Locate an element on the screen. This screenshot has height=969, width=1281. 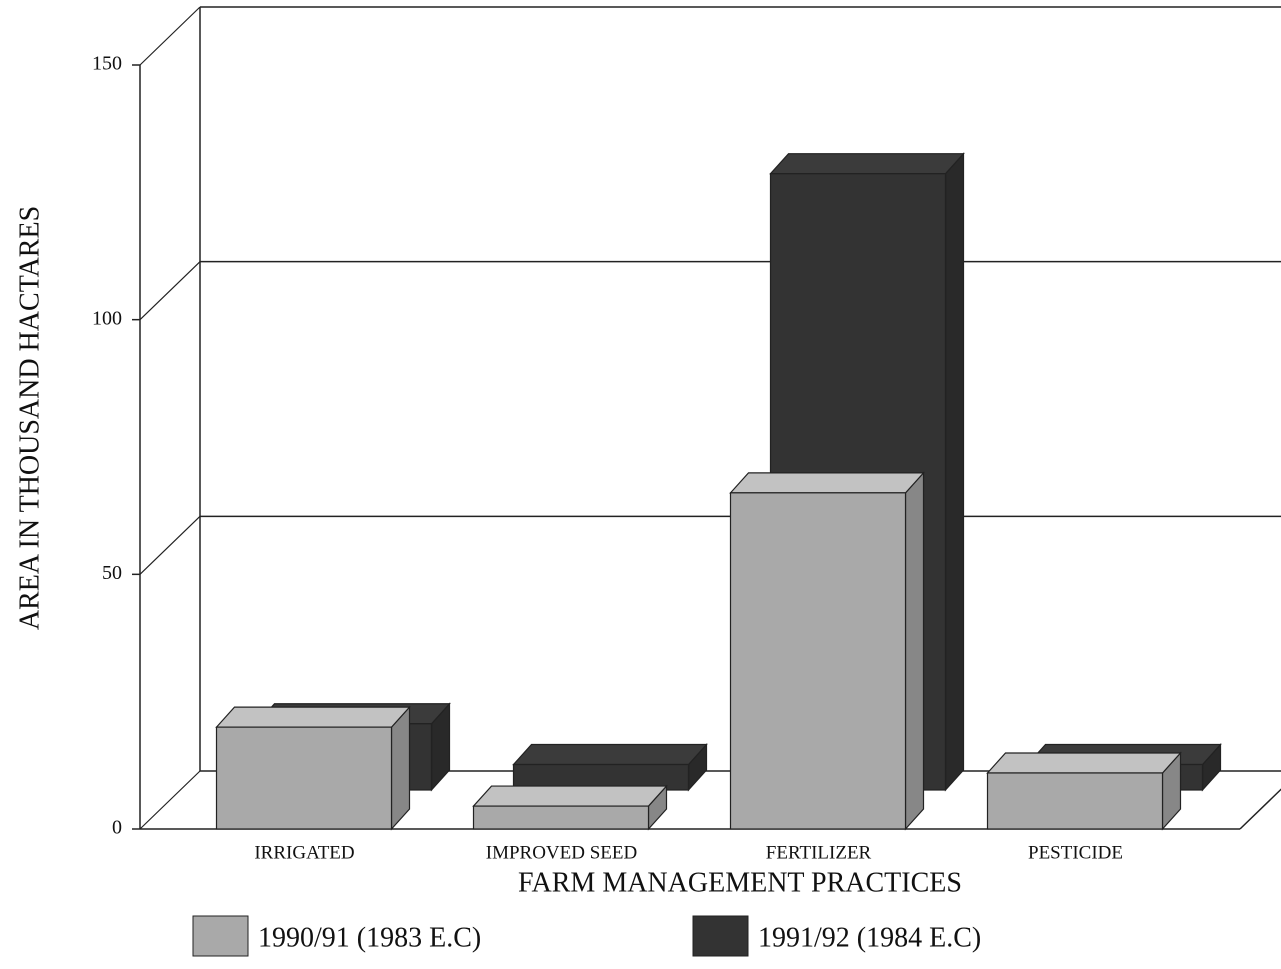
x-tick-label: PESTICIDE is located at coordinates (1075, 852).